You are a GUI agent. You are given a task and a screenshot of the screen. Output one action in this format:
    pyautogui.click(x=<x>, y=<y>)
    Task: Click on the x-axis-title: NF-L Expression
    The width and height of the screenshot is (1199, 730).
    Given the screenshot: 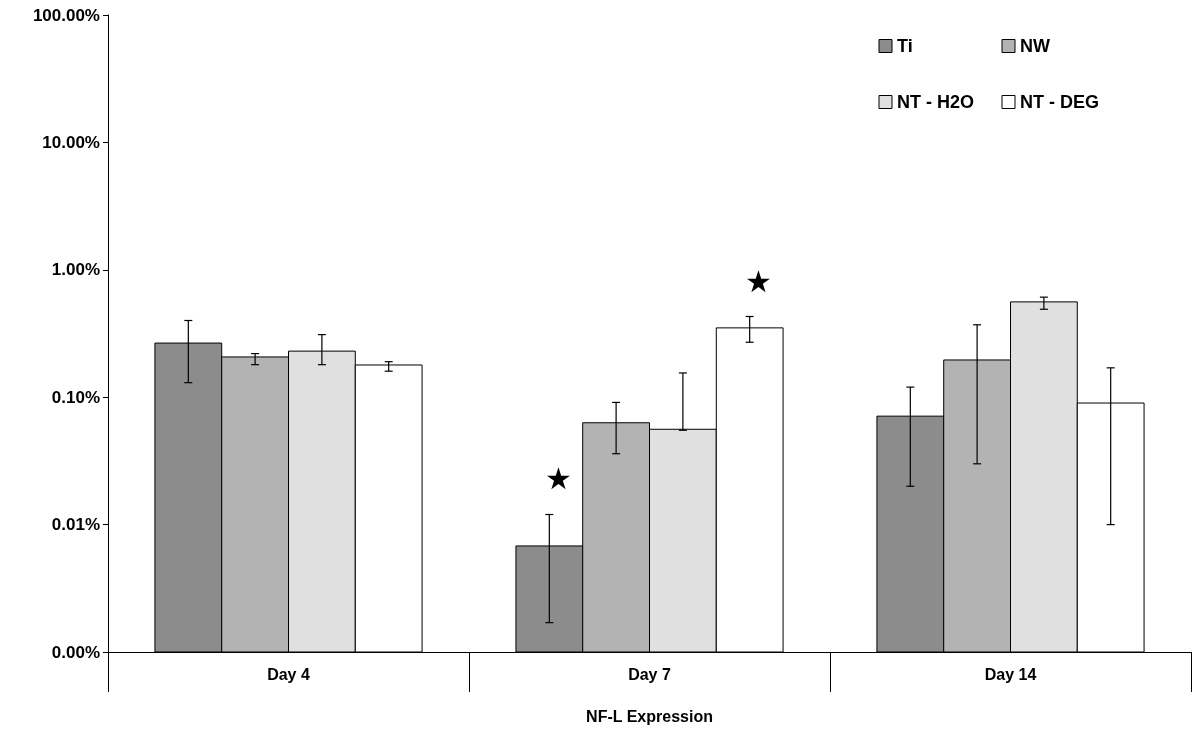 What is the action you would take?
    pyautogui.click(x=649, y=716)
    